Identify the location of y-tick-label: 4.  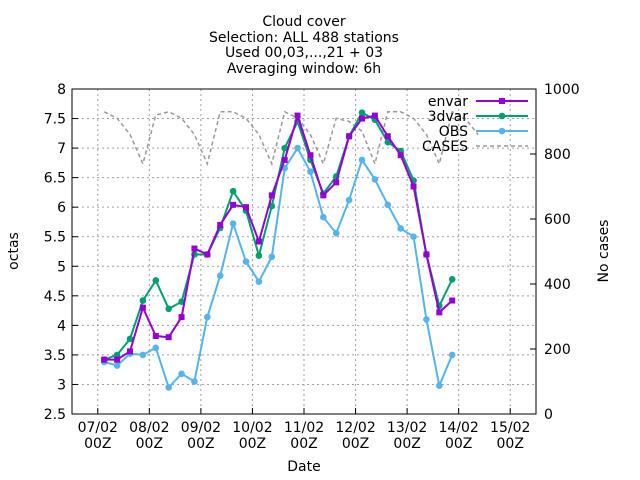
(61, 326).